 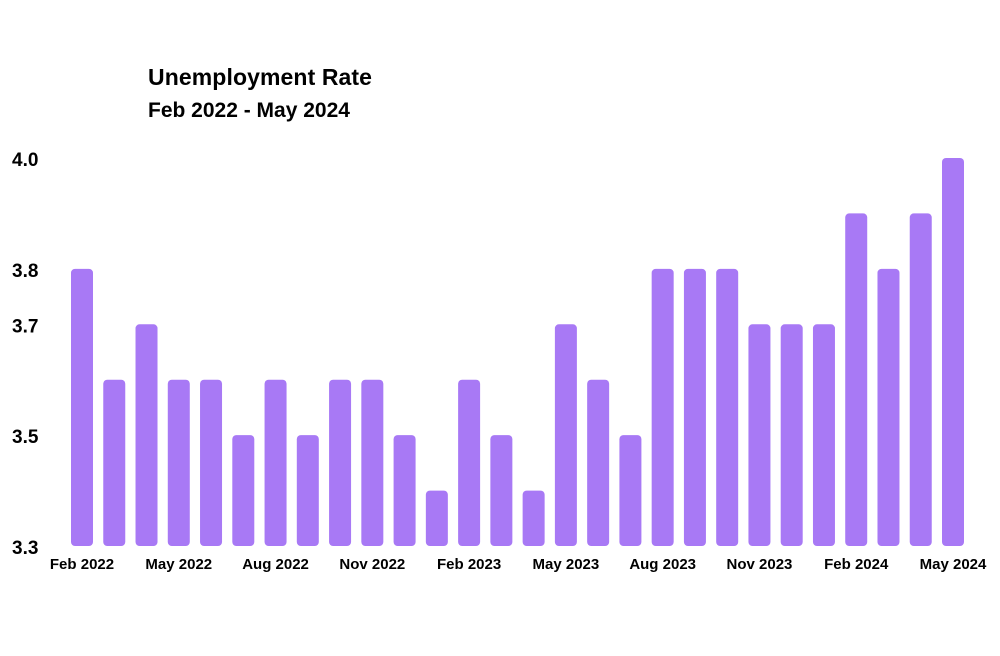 What do you see at coordinates (25, 160) in the screenshot?
I see `y-tick-label: 4.0` at bounding box center [25, 160].